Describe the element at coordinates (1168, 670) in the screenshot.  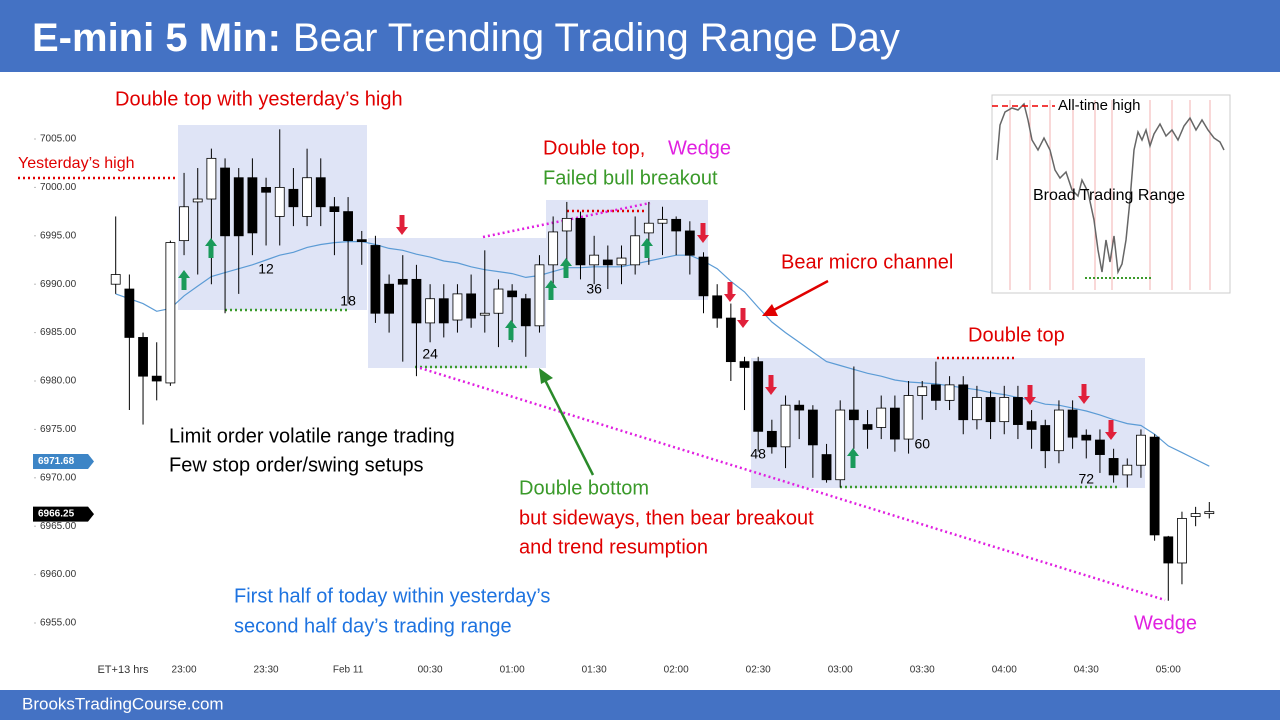
I see `x-tick-label: 05:00` at that location.